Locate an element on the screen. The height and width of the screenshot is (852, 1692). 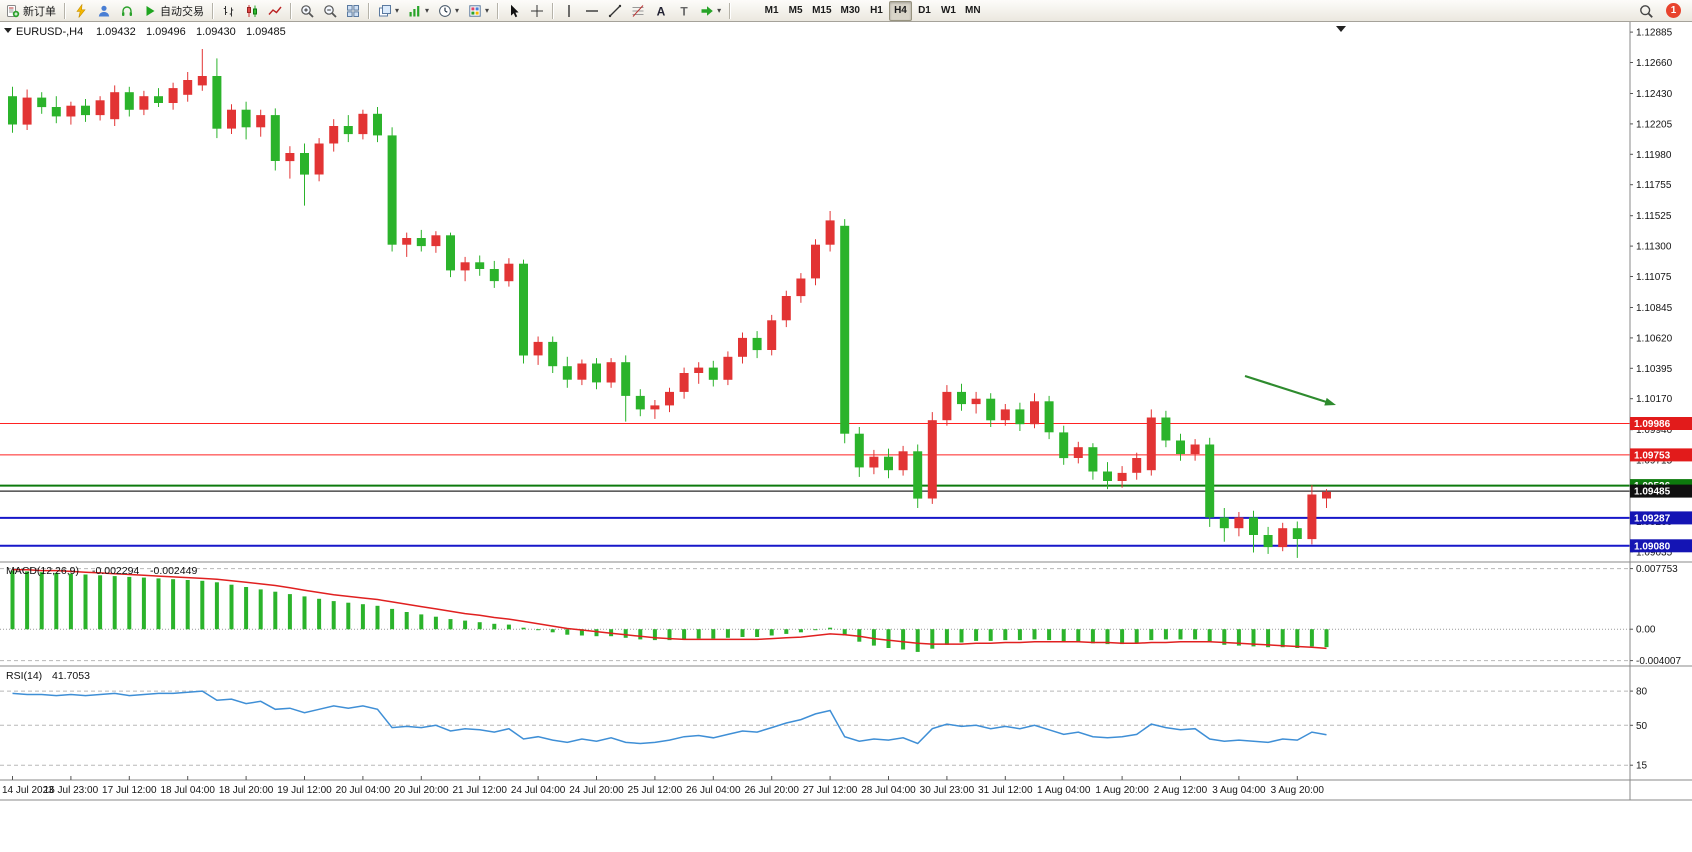
templates-button: ▾ is located at coordinates (478, 11).